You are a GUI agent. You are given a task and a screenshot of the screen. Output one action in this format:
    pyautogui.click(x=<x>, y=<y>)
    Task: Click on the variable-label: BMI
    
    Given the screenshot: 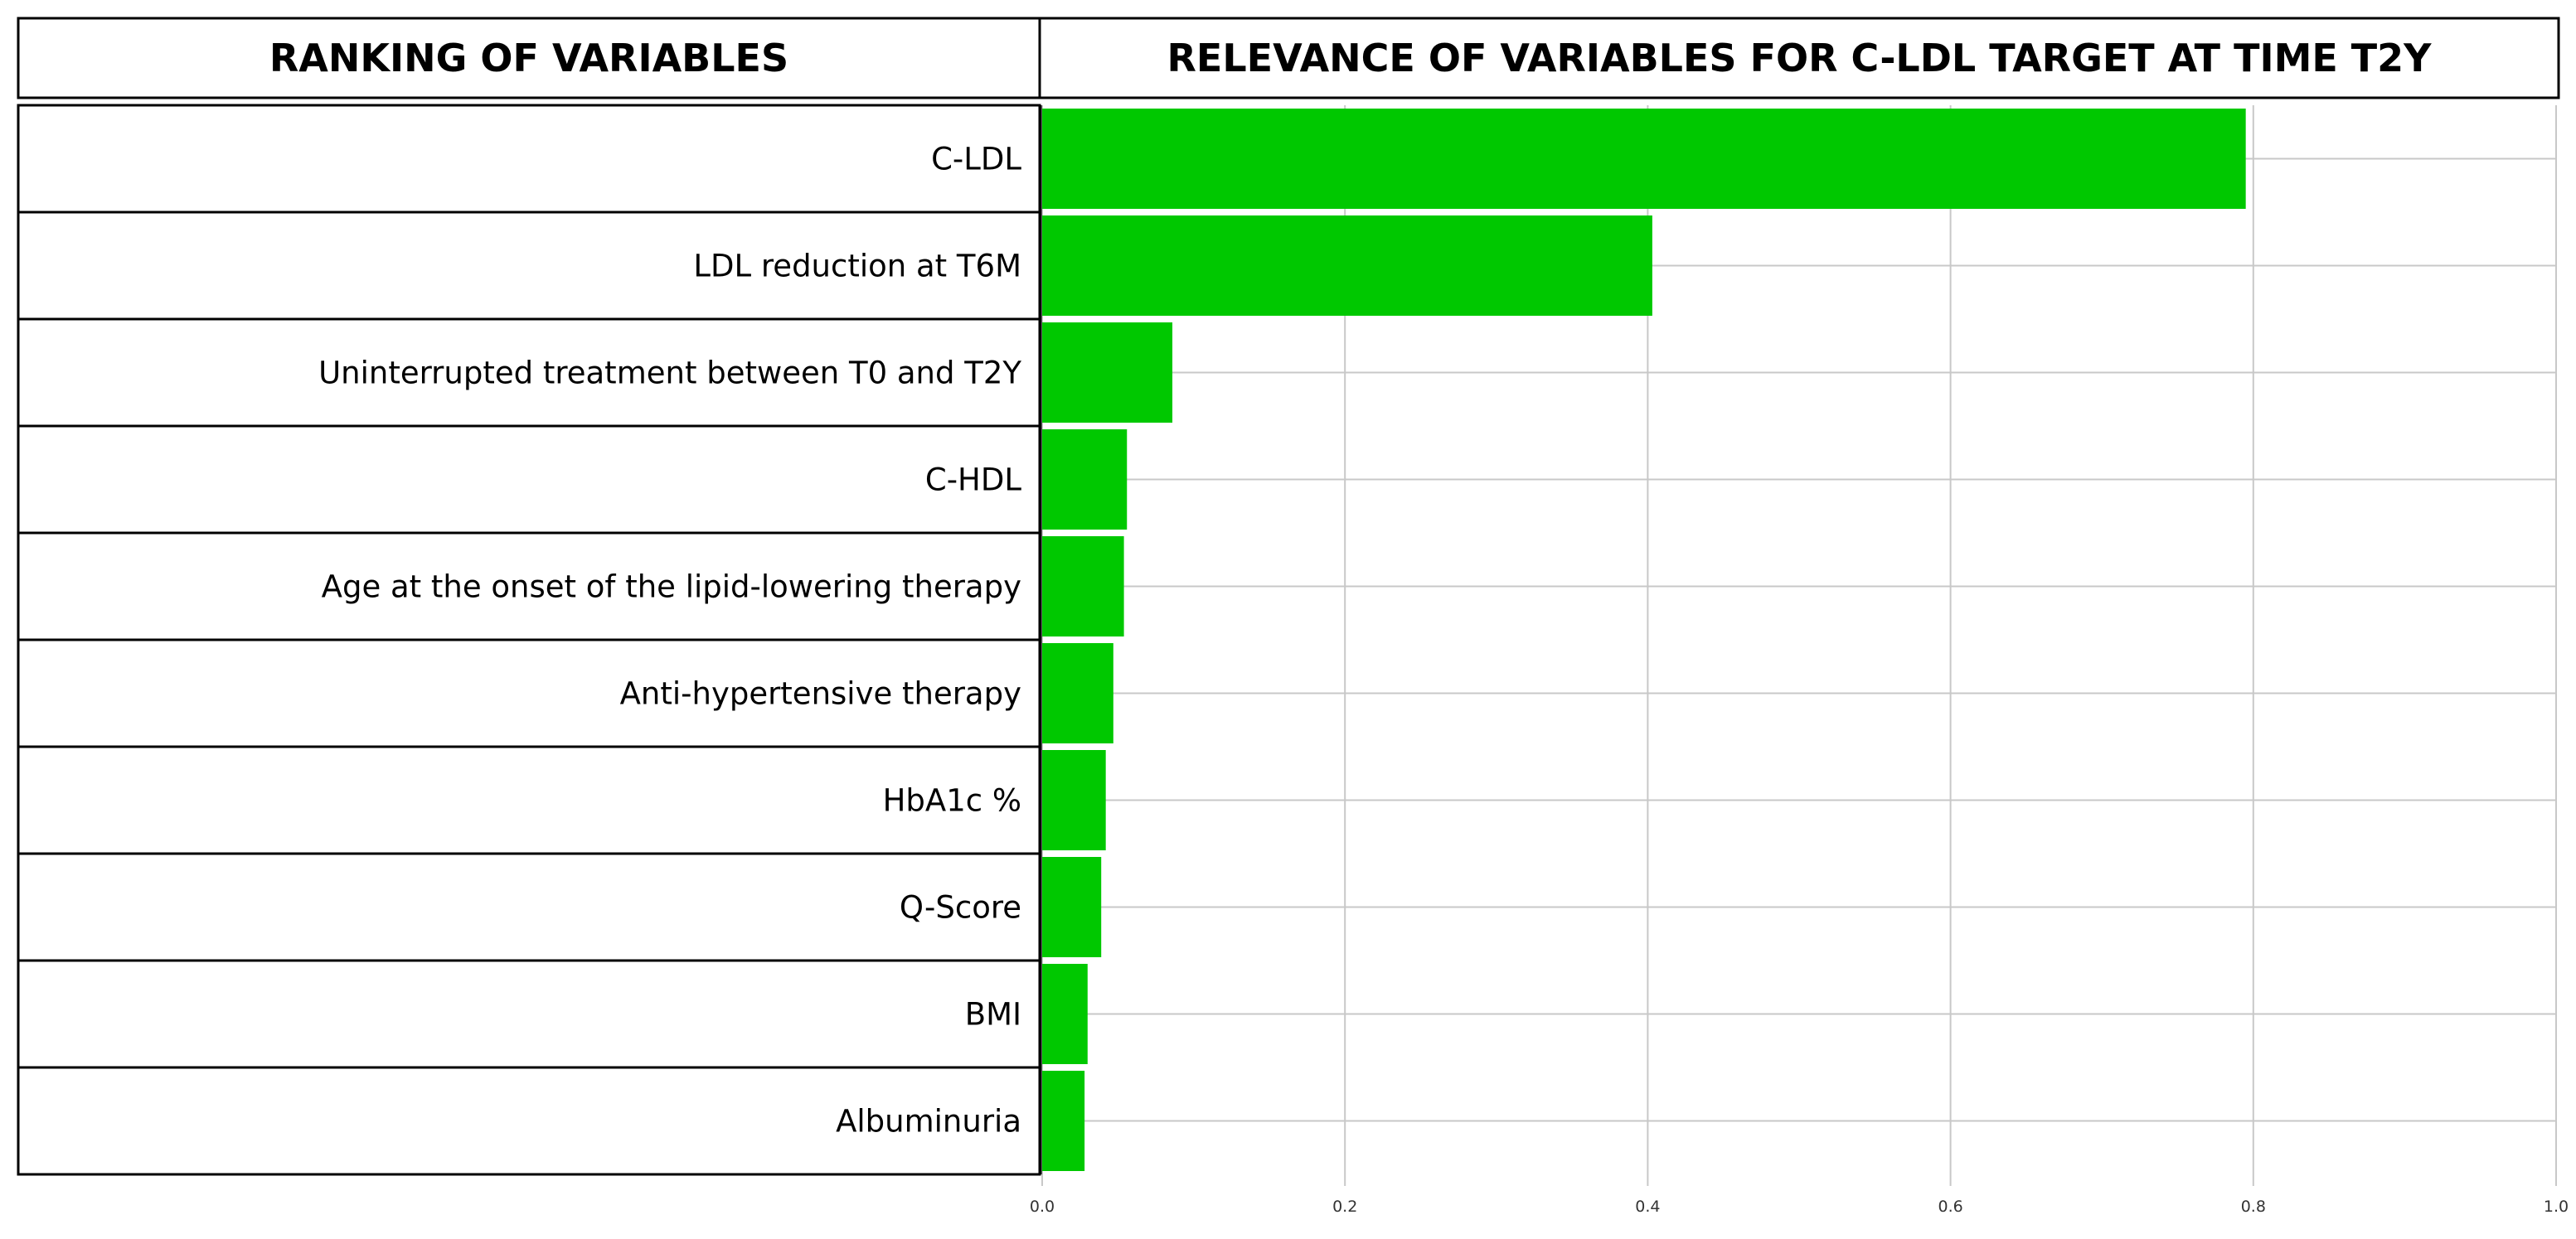 What is the action you would take?
    pyautogui.click(x=993, y=1015)
    